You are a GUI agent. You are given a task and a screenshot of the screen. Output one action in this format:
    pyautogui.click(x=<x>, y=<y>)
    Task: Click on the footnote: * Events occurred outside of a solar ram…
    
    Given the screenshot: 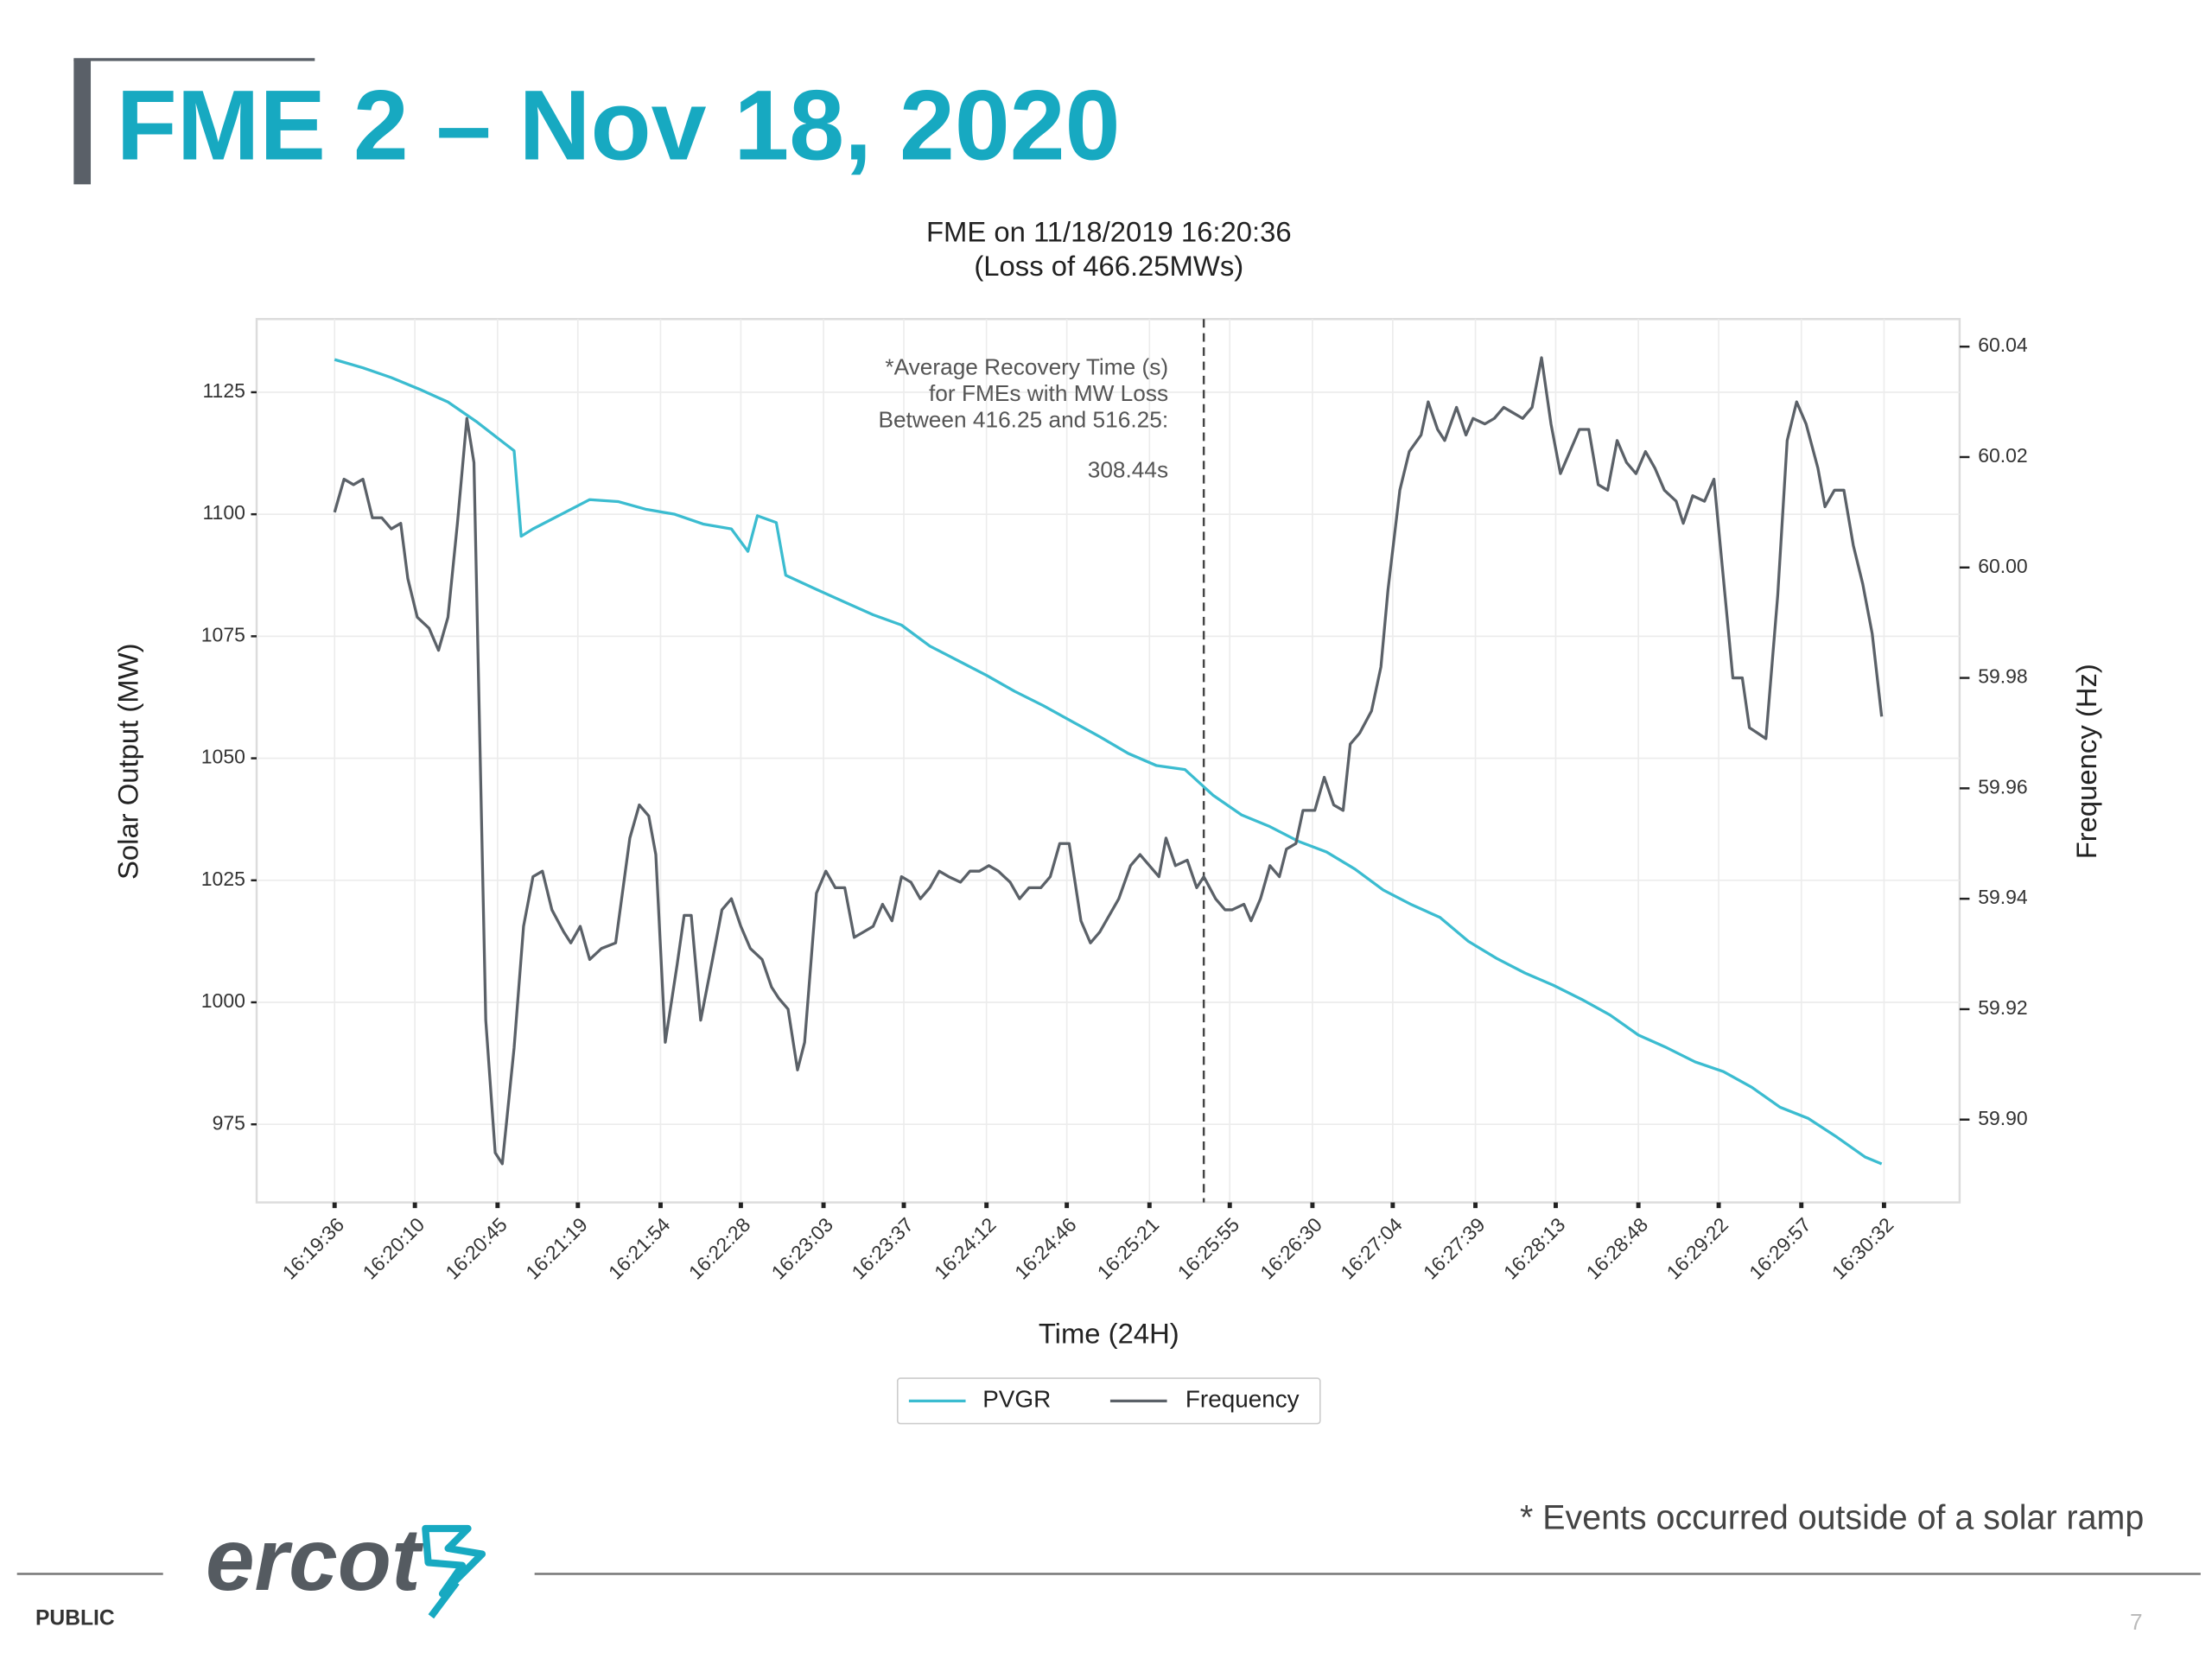 What is the action you would take?
    pyautogui.click(x=1832, y=1518)
    